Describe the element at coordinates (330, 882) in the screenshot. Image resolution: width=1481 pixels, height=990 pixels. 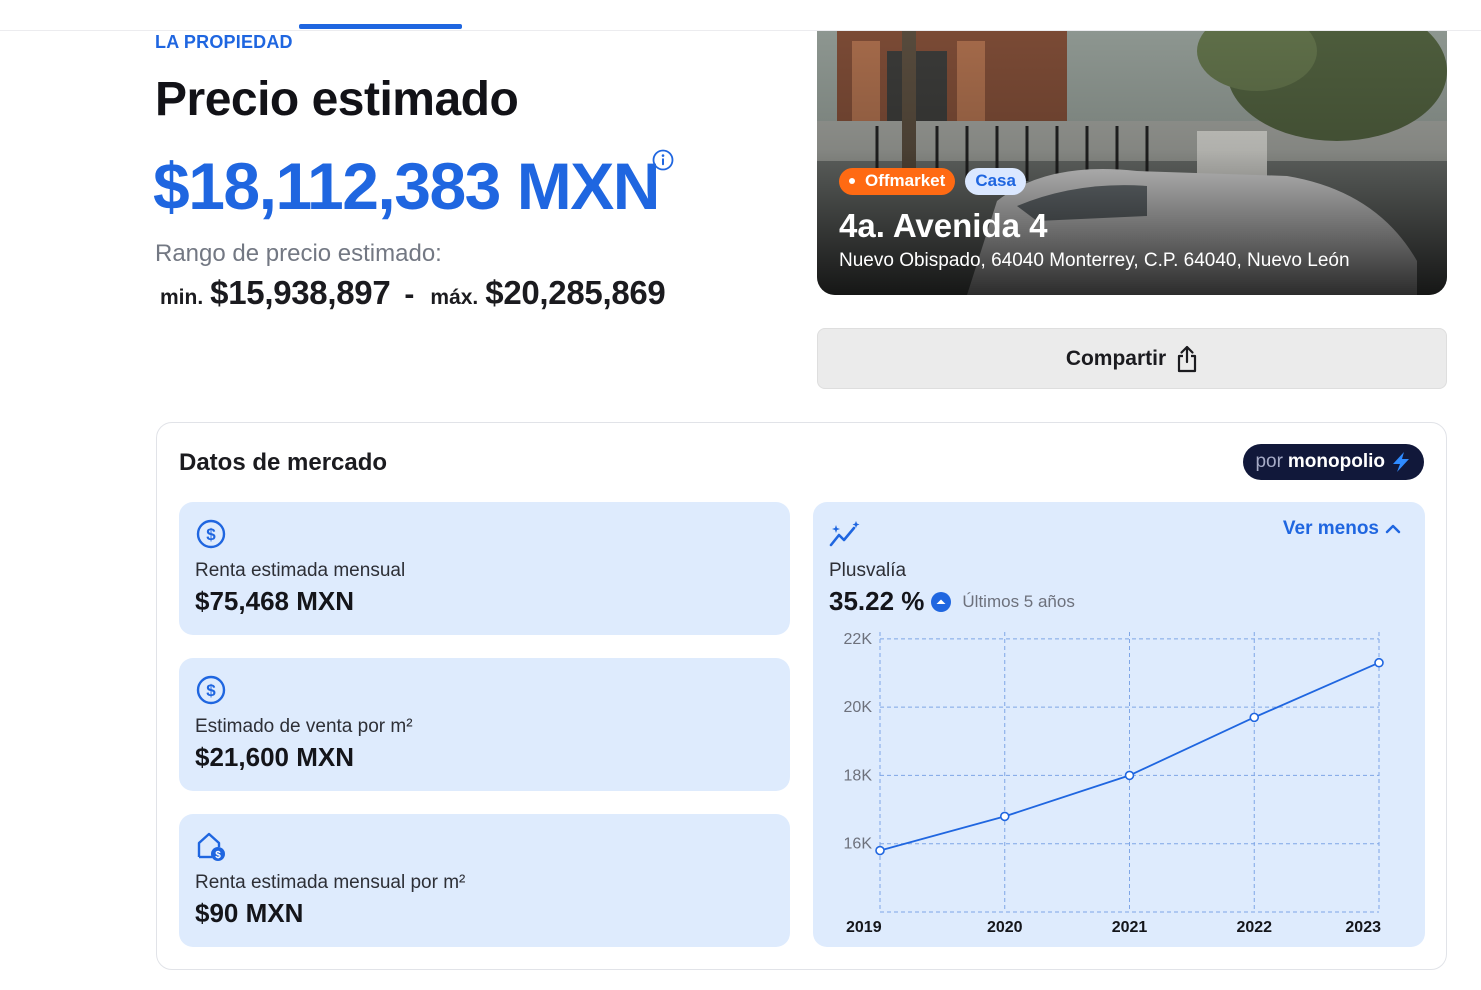
I see `stat-label: Renta estimada mensual por m²` at that location.